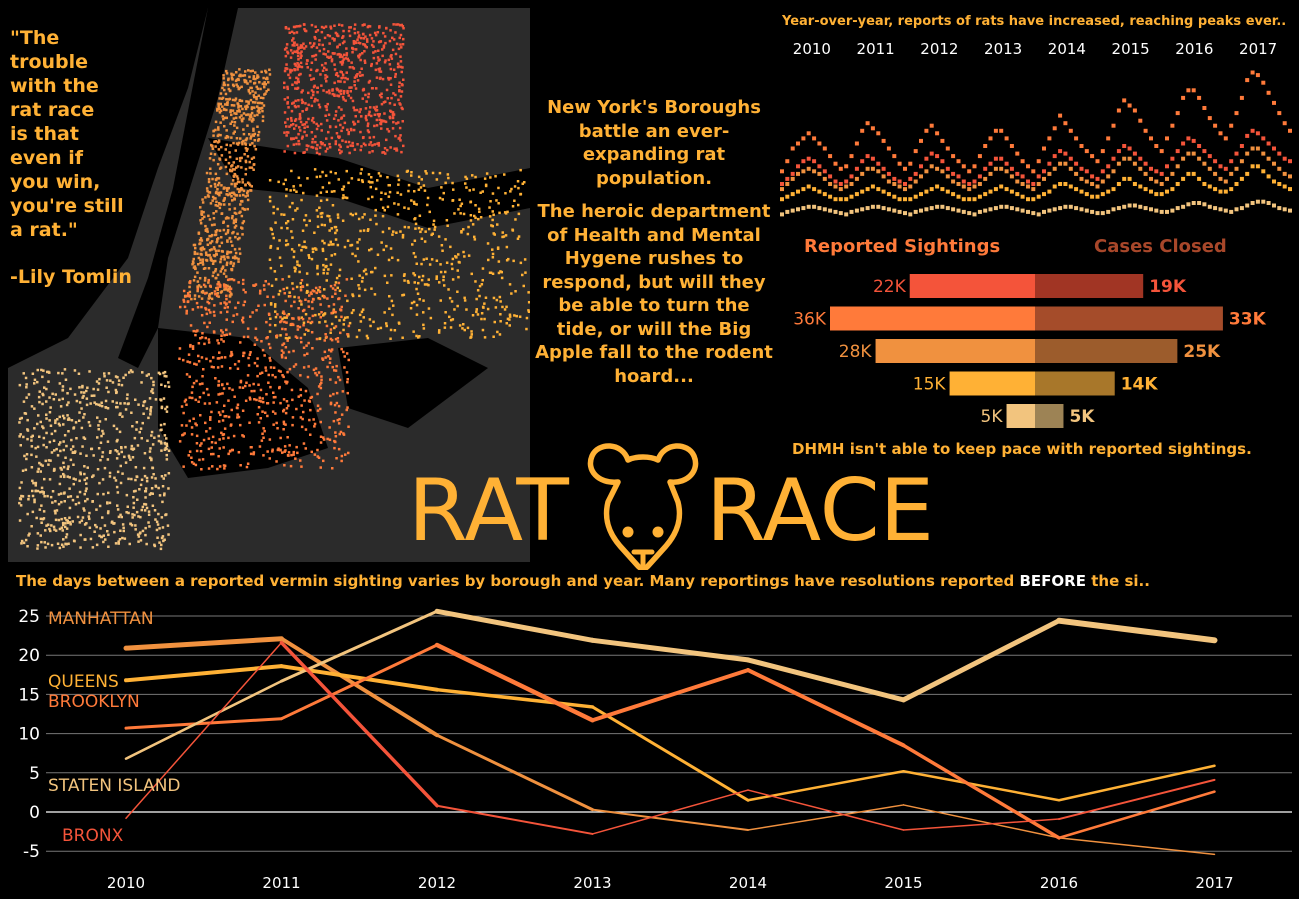 This screenshot has height=899, width=1299. I want to click on dotplot-chart, so click(1037, 146).